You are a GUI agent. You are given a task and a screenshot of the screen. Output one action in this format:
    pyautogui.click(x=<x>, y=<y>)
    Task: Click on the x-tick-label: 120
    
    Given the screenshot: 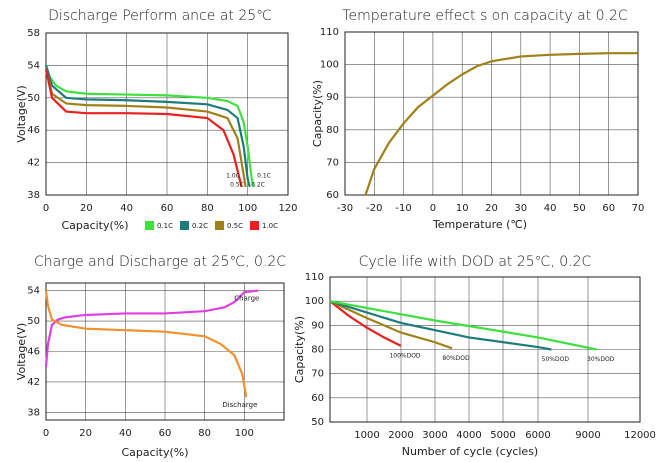 What is the action you would take?
    pyautogui.click(x=287, y=208)
    